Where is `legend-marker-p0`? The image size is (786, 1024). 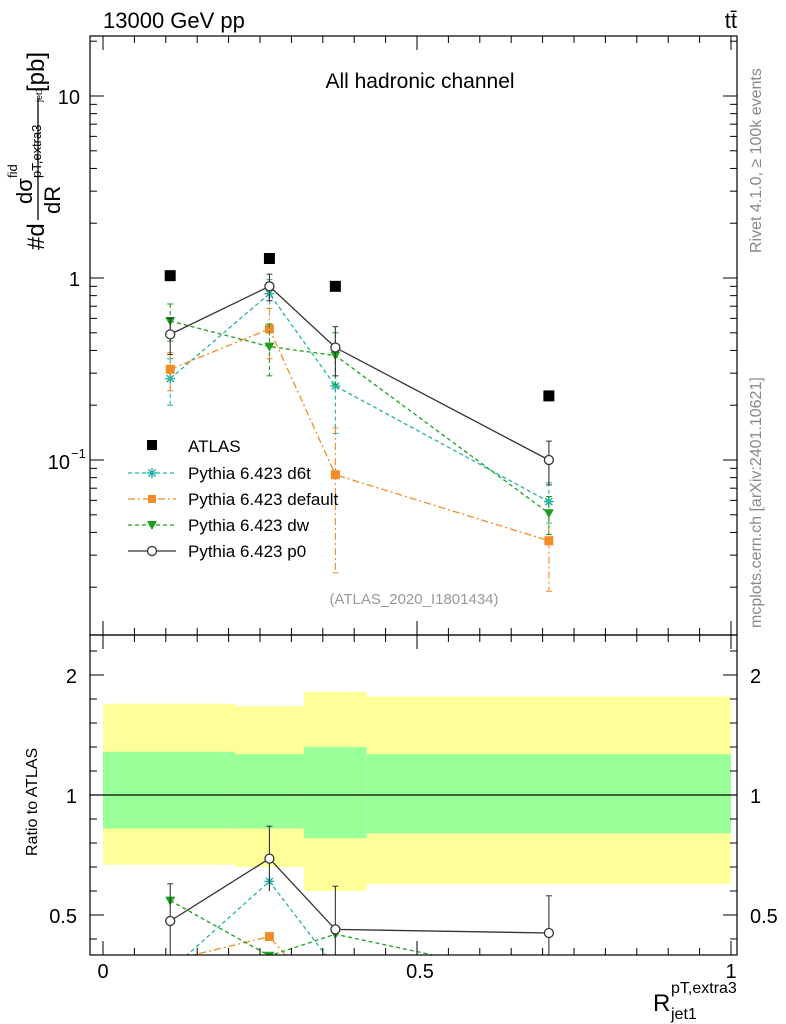 legend-marker-p0 is located at coordinates (152, 551).